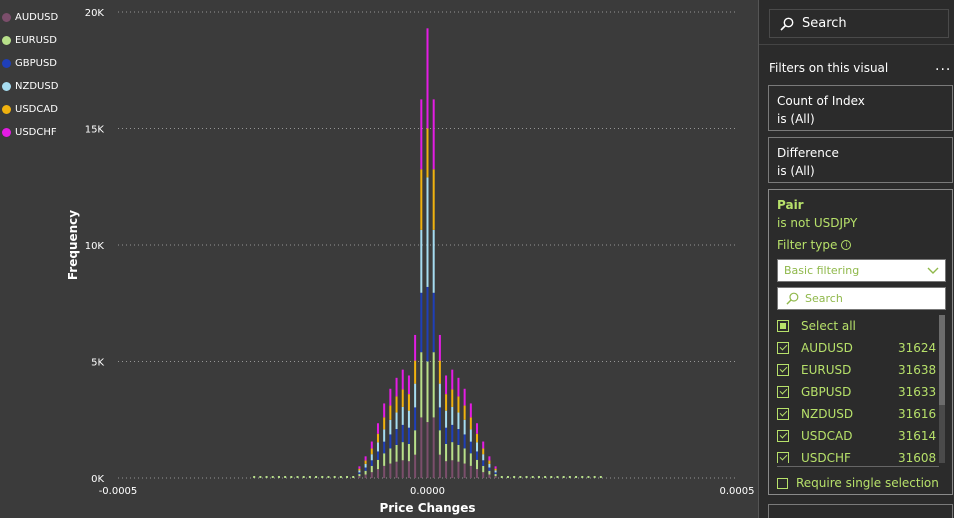 The height and width of the screenshot is (518, 954). I want to click on item-count: 31638, so click(917, 370).